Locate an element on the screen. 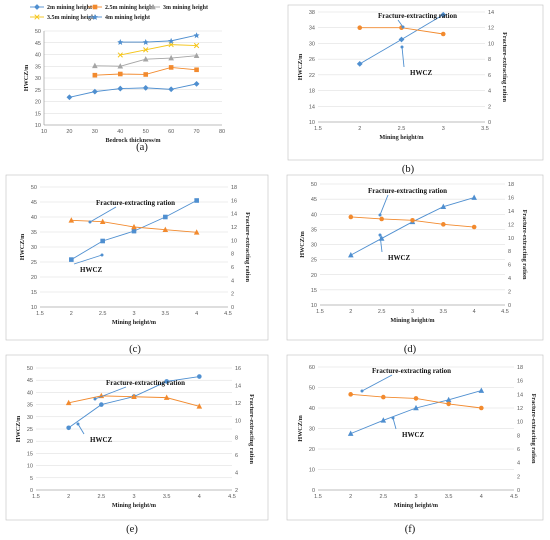  y-tick-label: 38 is located at coordinates (312, 13).